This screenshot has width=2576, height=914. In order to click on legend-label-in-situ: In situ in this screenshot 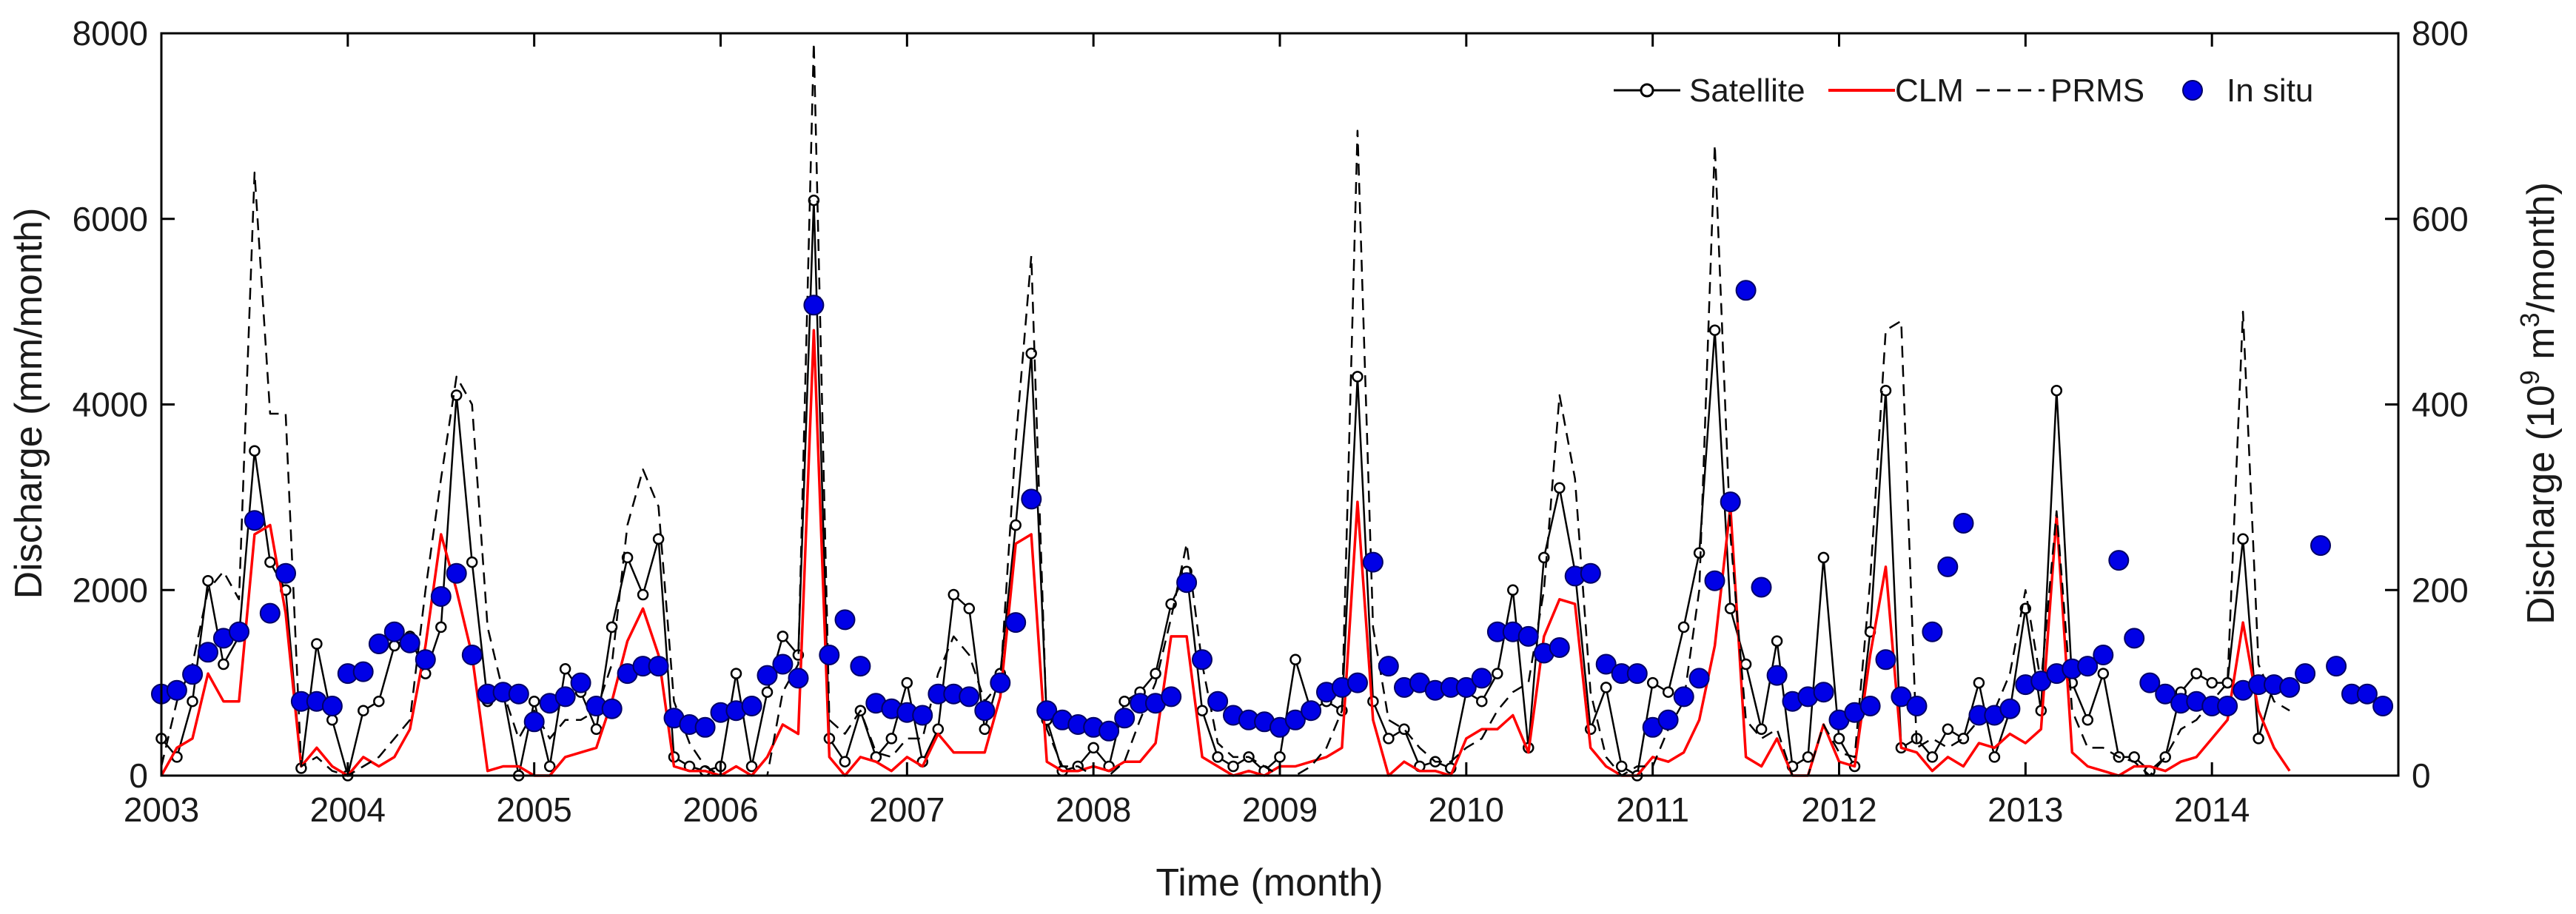, I will do `click(2270, 91)`.